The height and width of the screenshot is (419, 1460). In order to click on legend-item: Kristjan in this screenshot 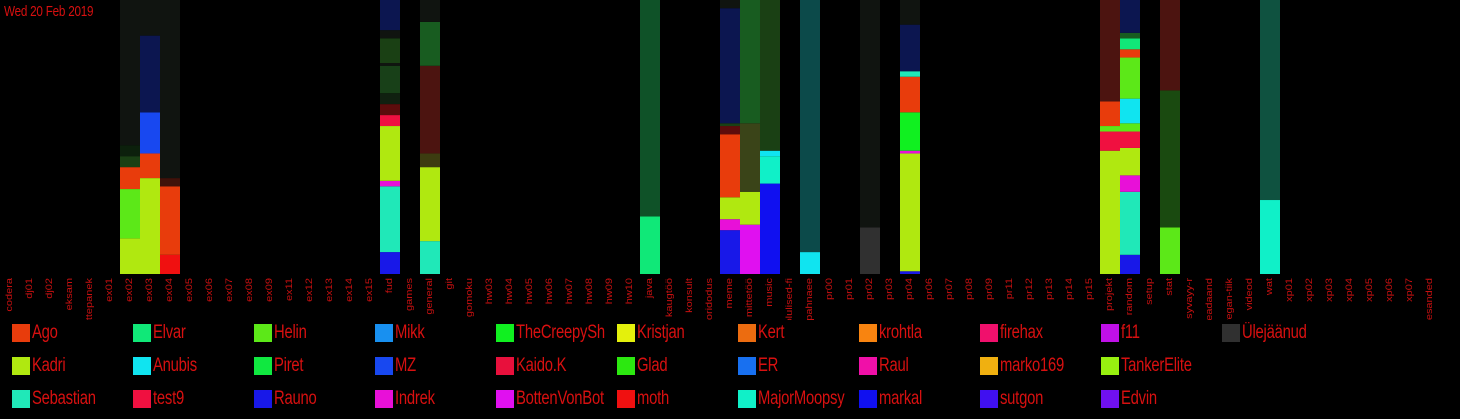, I will do `click(657, 333)`.